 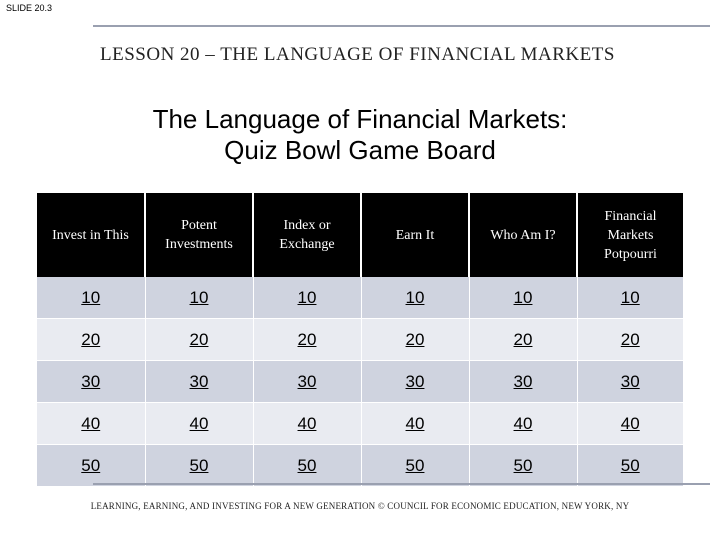 I want to click on page-title-line-2: Quiz Bowl Game Board, so click(x=360, y=150).